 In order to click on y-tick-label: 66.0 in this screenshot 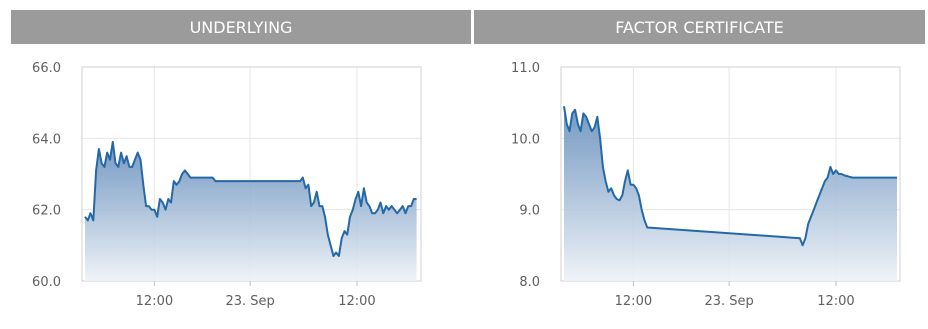, I will do `click(46, 68)`.